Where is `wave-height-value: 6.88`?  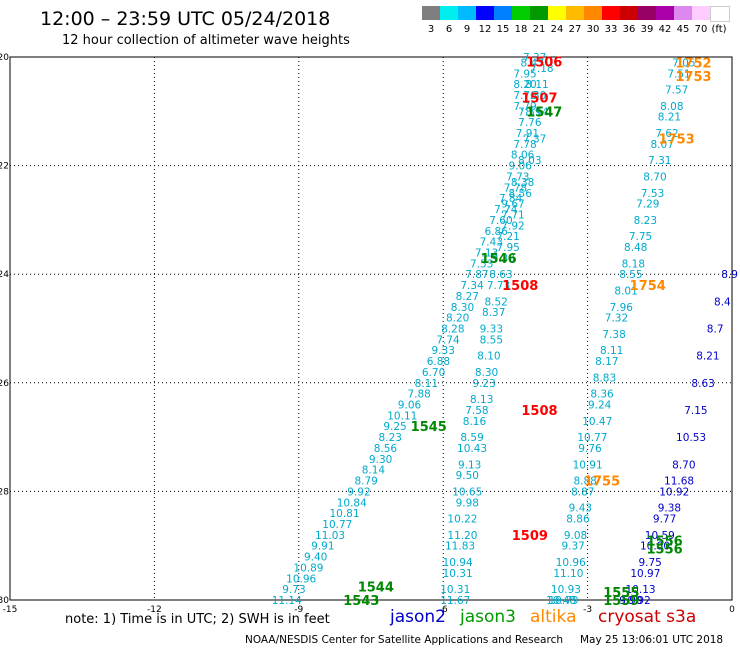
wave-height-value: 6.88 is located at coordinates (438, 362).